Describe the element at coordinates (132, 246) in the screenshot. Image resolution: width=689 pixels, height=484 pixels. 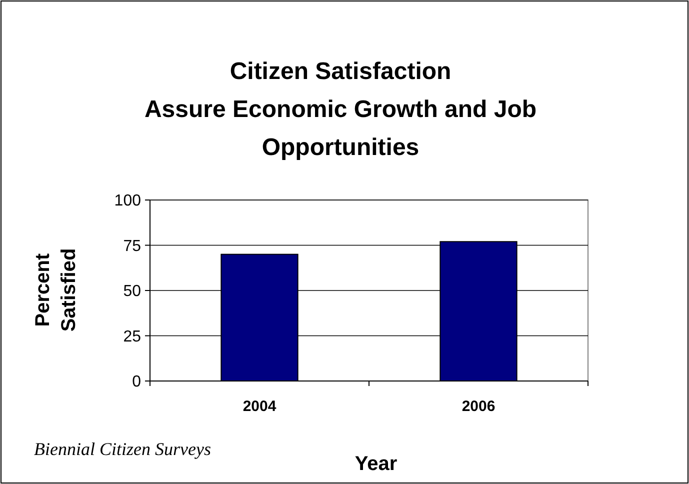
I see `y-tick-label: 75` at that location.